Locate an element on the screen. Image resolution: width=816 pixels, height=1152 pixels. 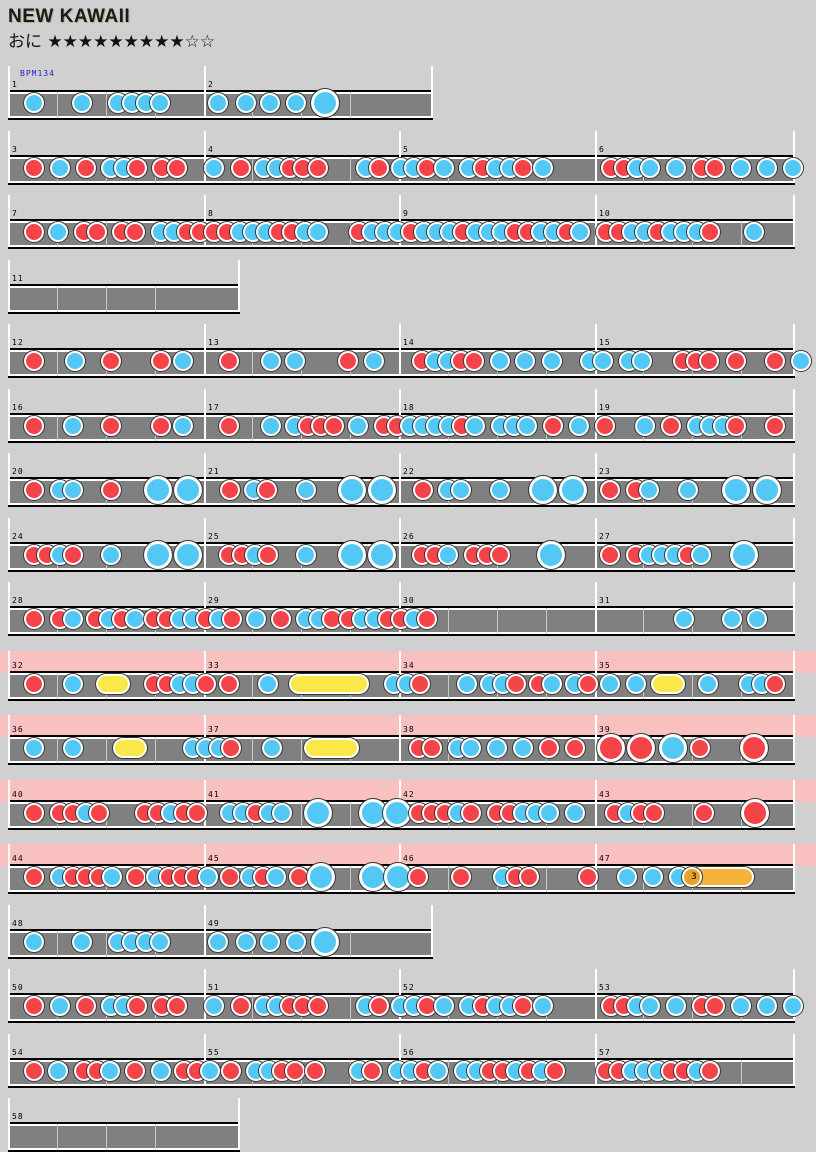
drumroll-note is located at coordinates (668, 683).